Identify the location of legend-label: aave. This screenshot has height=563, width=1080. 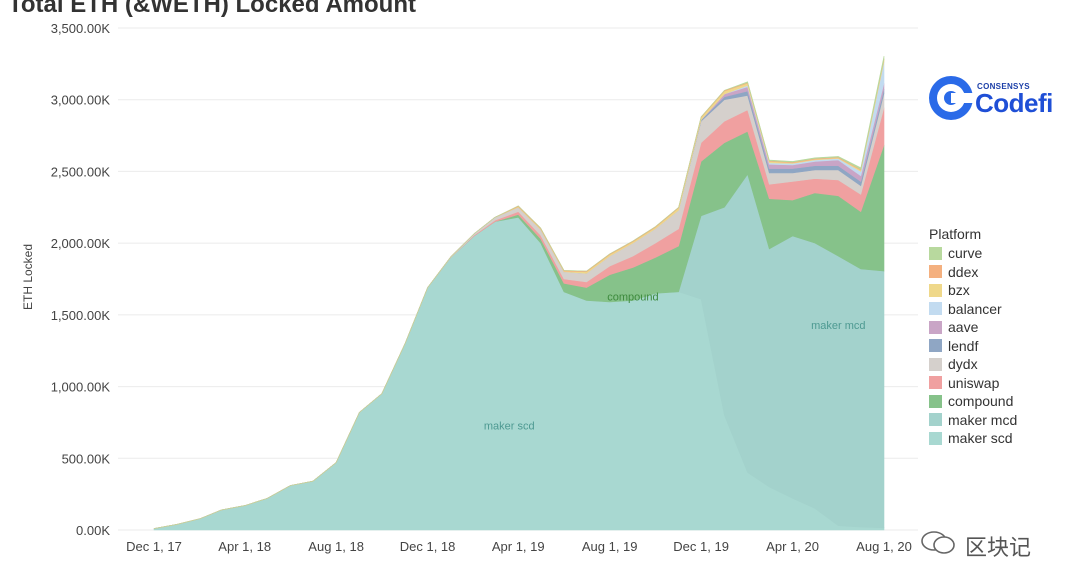
(963, 327).